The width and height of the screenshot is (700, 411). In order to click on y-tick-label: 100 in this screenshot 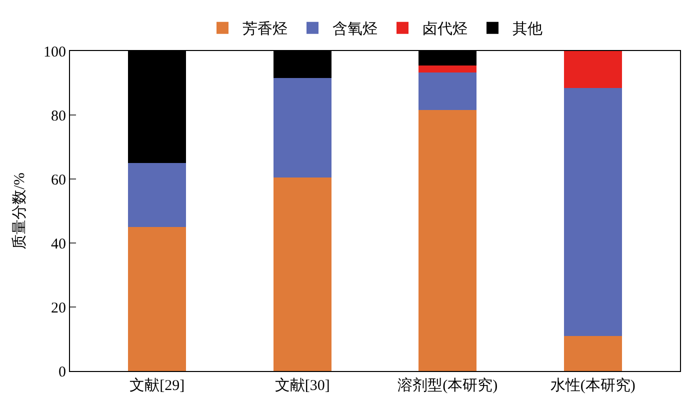, I will do `click(55, 52)`.